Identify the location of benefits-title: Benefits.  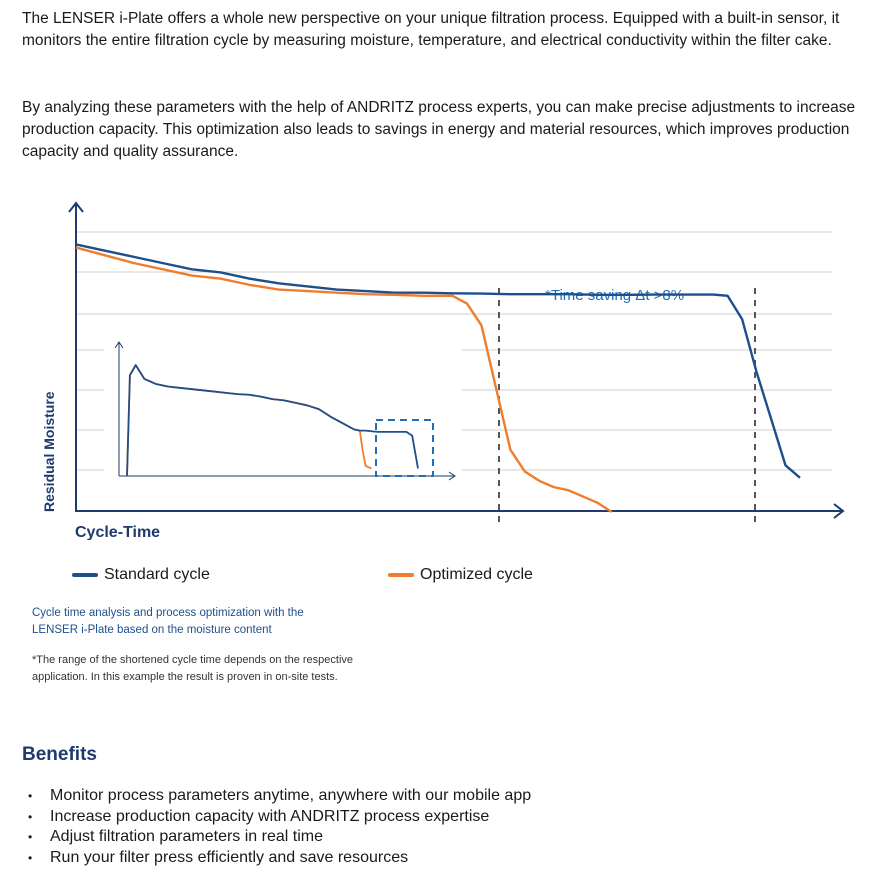
(59, 754).